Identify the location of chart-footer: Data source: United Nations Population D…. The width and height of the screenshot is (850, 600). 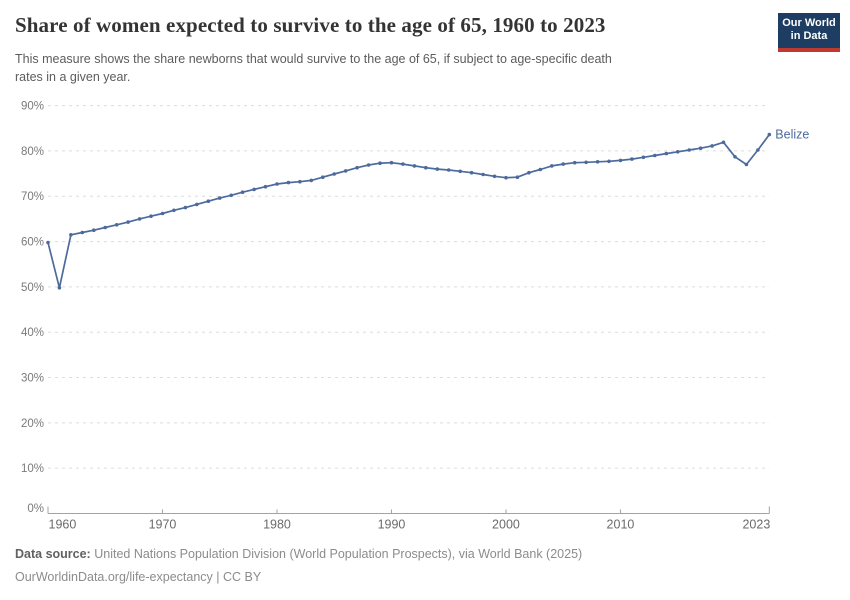
(298, 565).